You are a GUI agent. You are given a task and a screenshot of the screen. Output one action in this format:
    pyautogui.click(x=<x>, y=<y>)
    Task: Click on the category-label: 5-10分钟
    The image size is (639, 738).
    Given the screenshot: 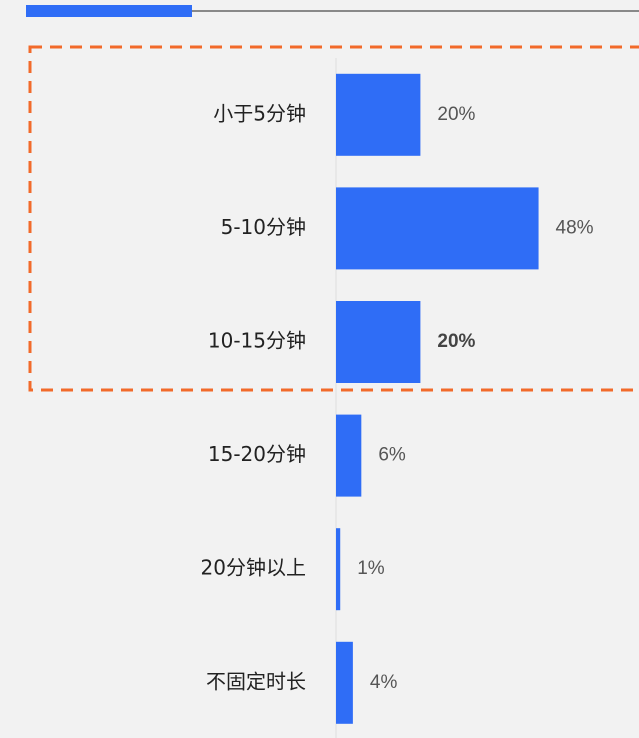 What is the action you would take?
    pyautogui.click(x=263, y=227)
    